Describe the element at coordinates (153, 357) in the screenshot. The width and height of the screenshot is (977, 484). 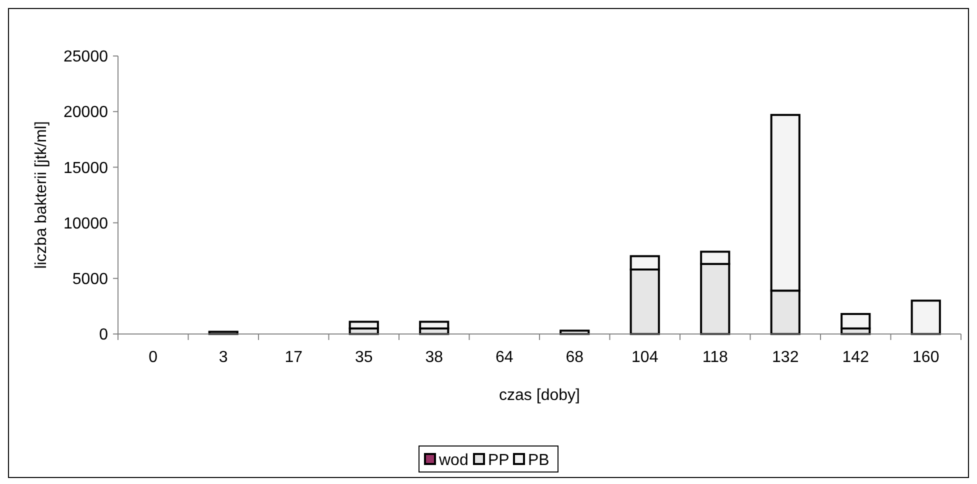
I see `x-tick-label: 0` at that location.